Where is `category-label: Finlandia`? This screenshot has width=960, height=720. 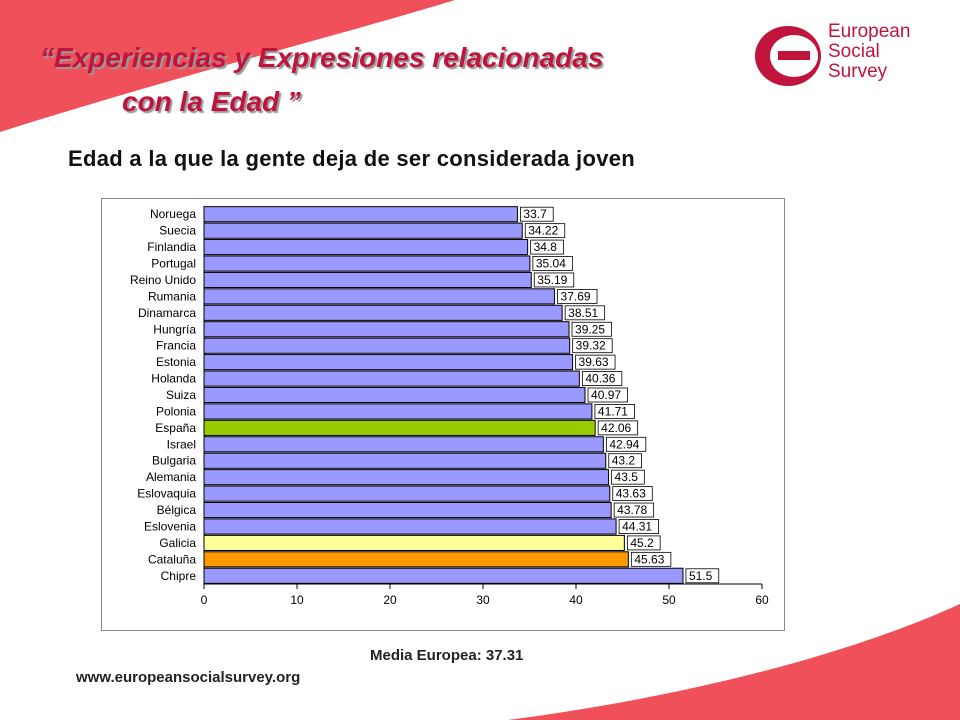
category-label: Finlandia is located at coordinates (171, 247).